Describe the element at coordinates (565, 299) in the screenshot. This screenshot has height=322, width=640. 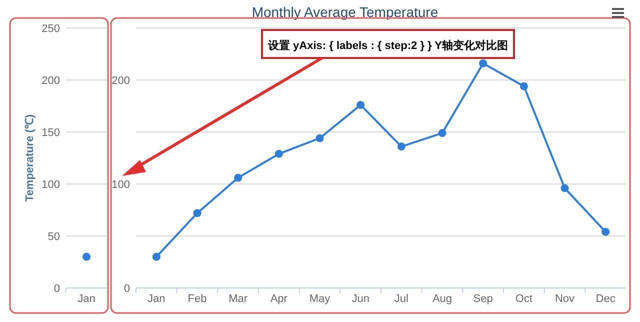
I see `x-tick-label: Nov` at that location.